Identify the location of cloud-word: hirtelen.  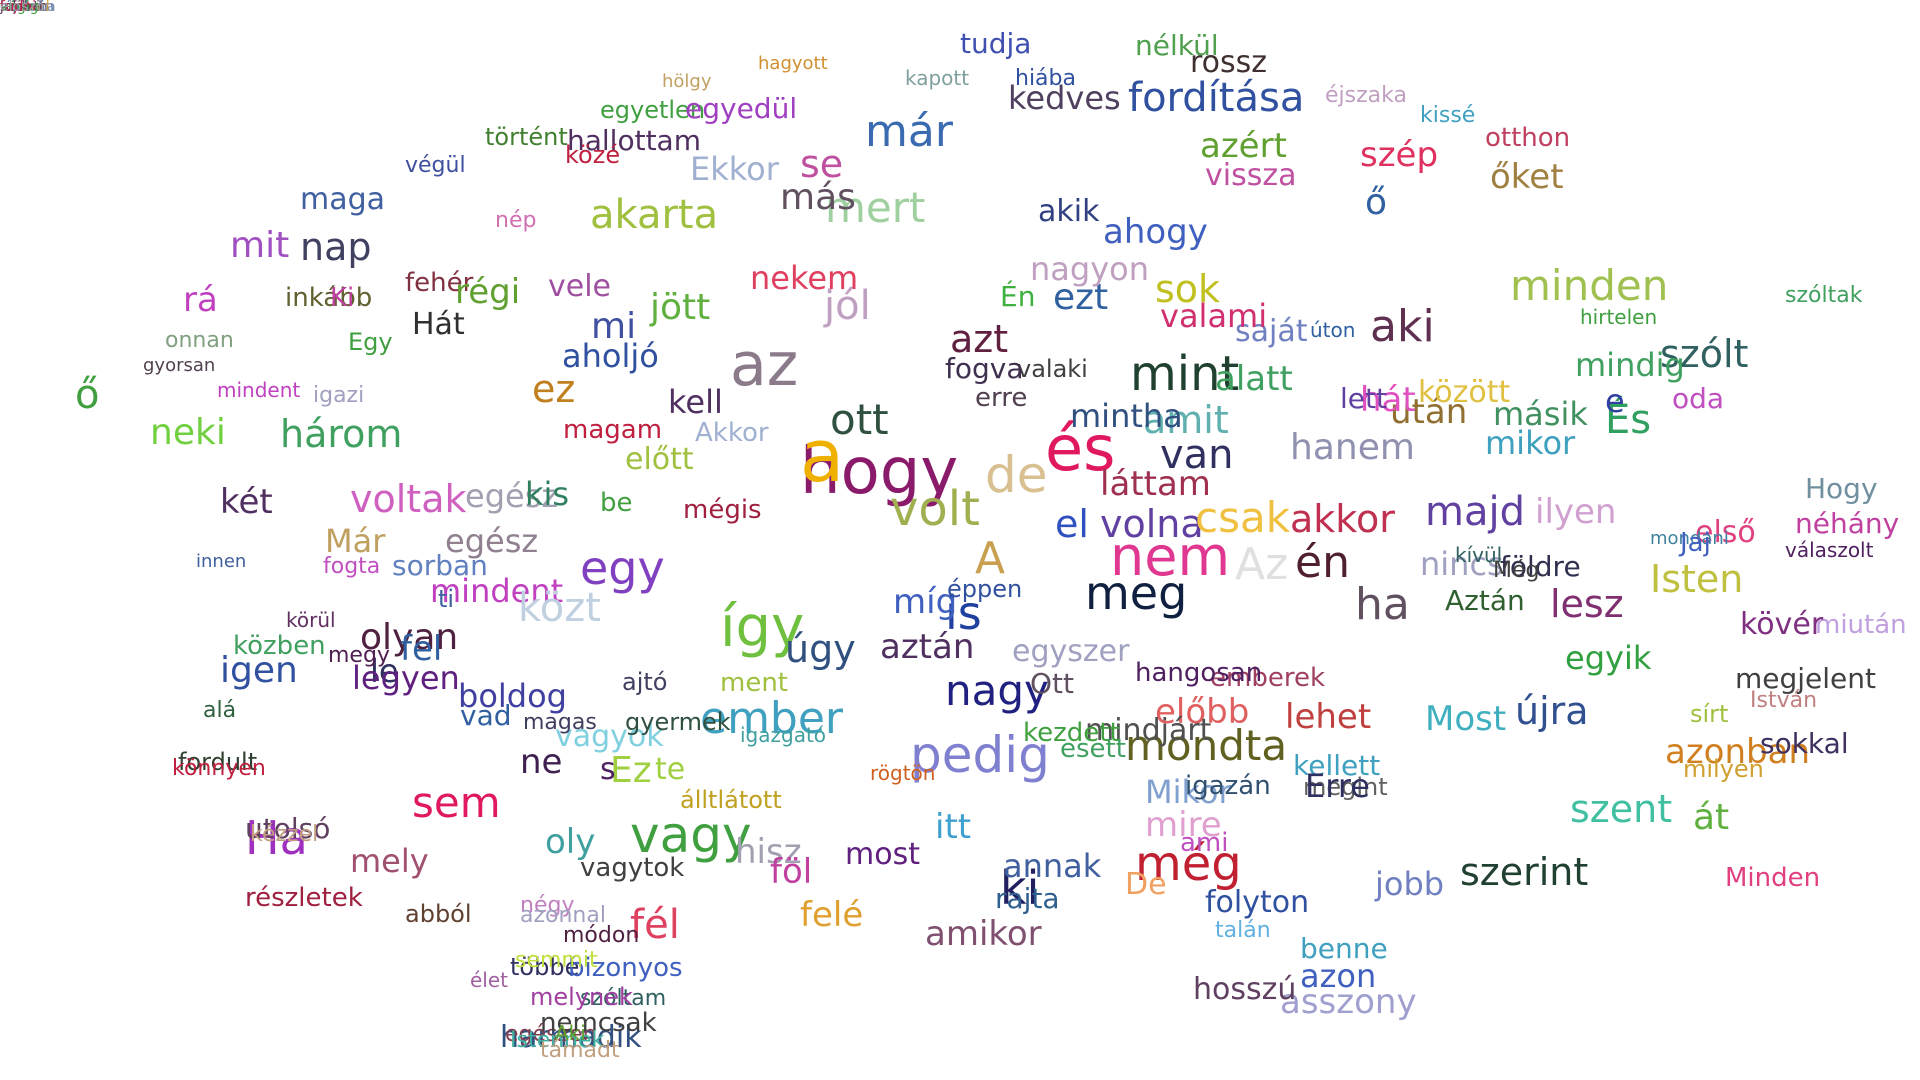
(1619, 317).